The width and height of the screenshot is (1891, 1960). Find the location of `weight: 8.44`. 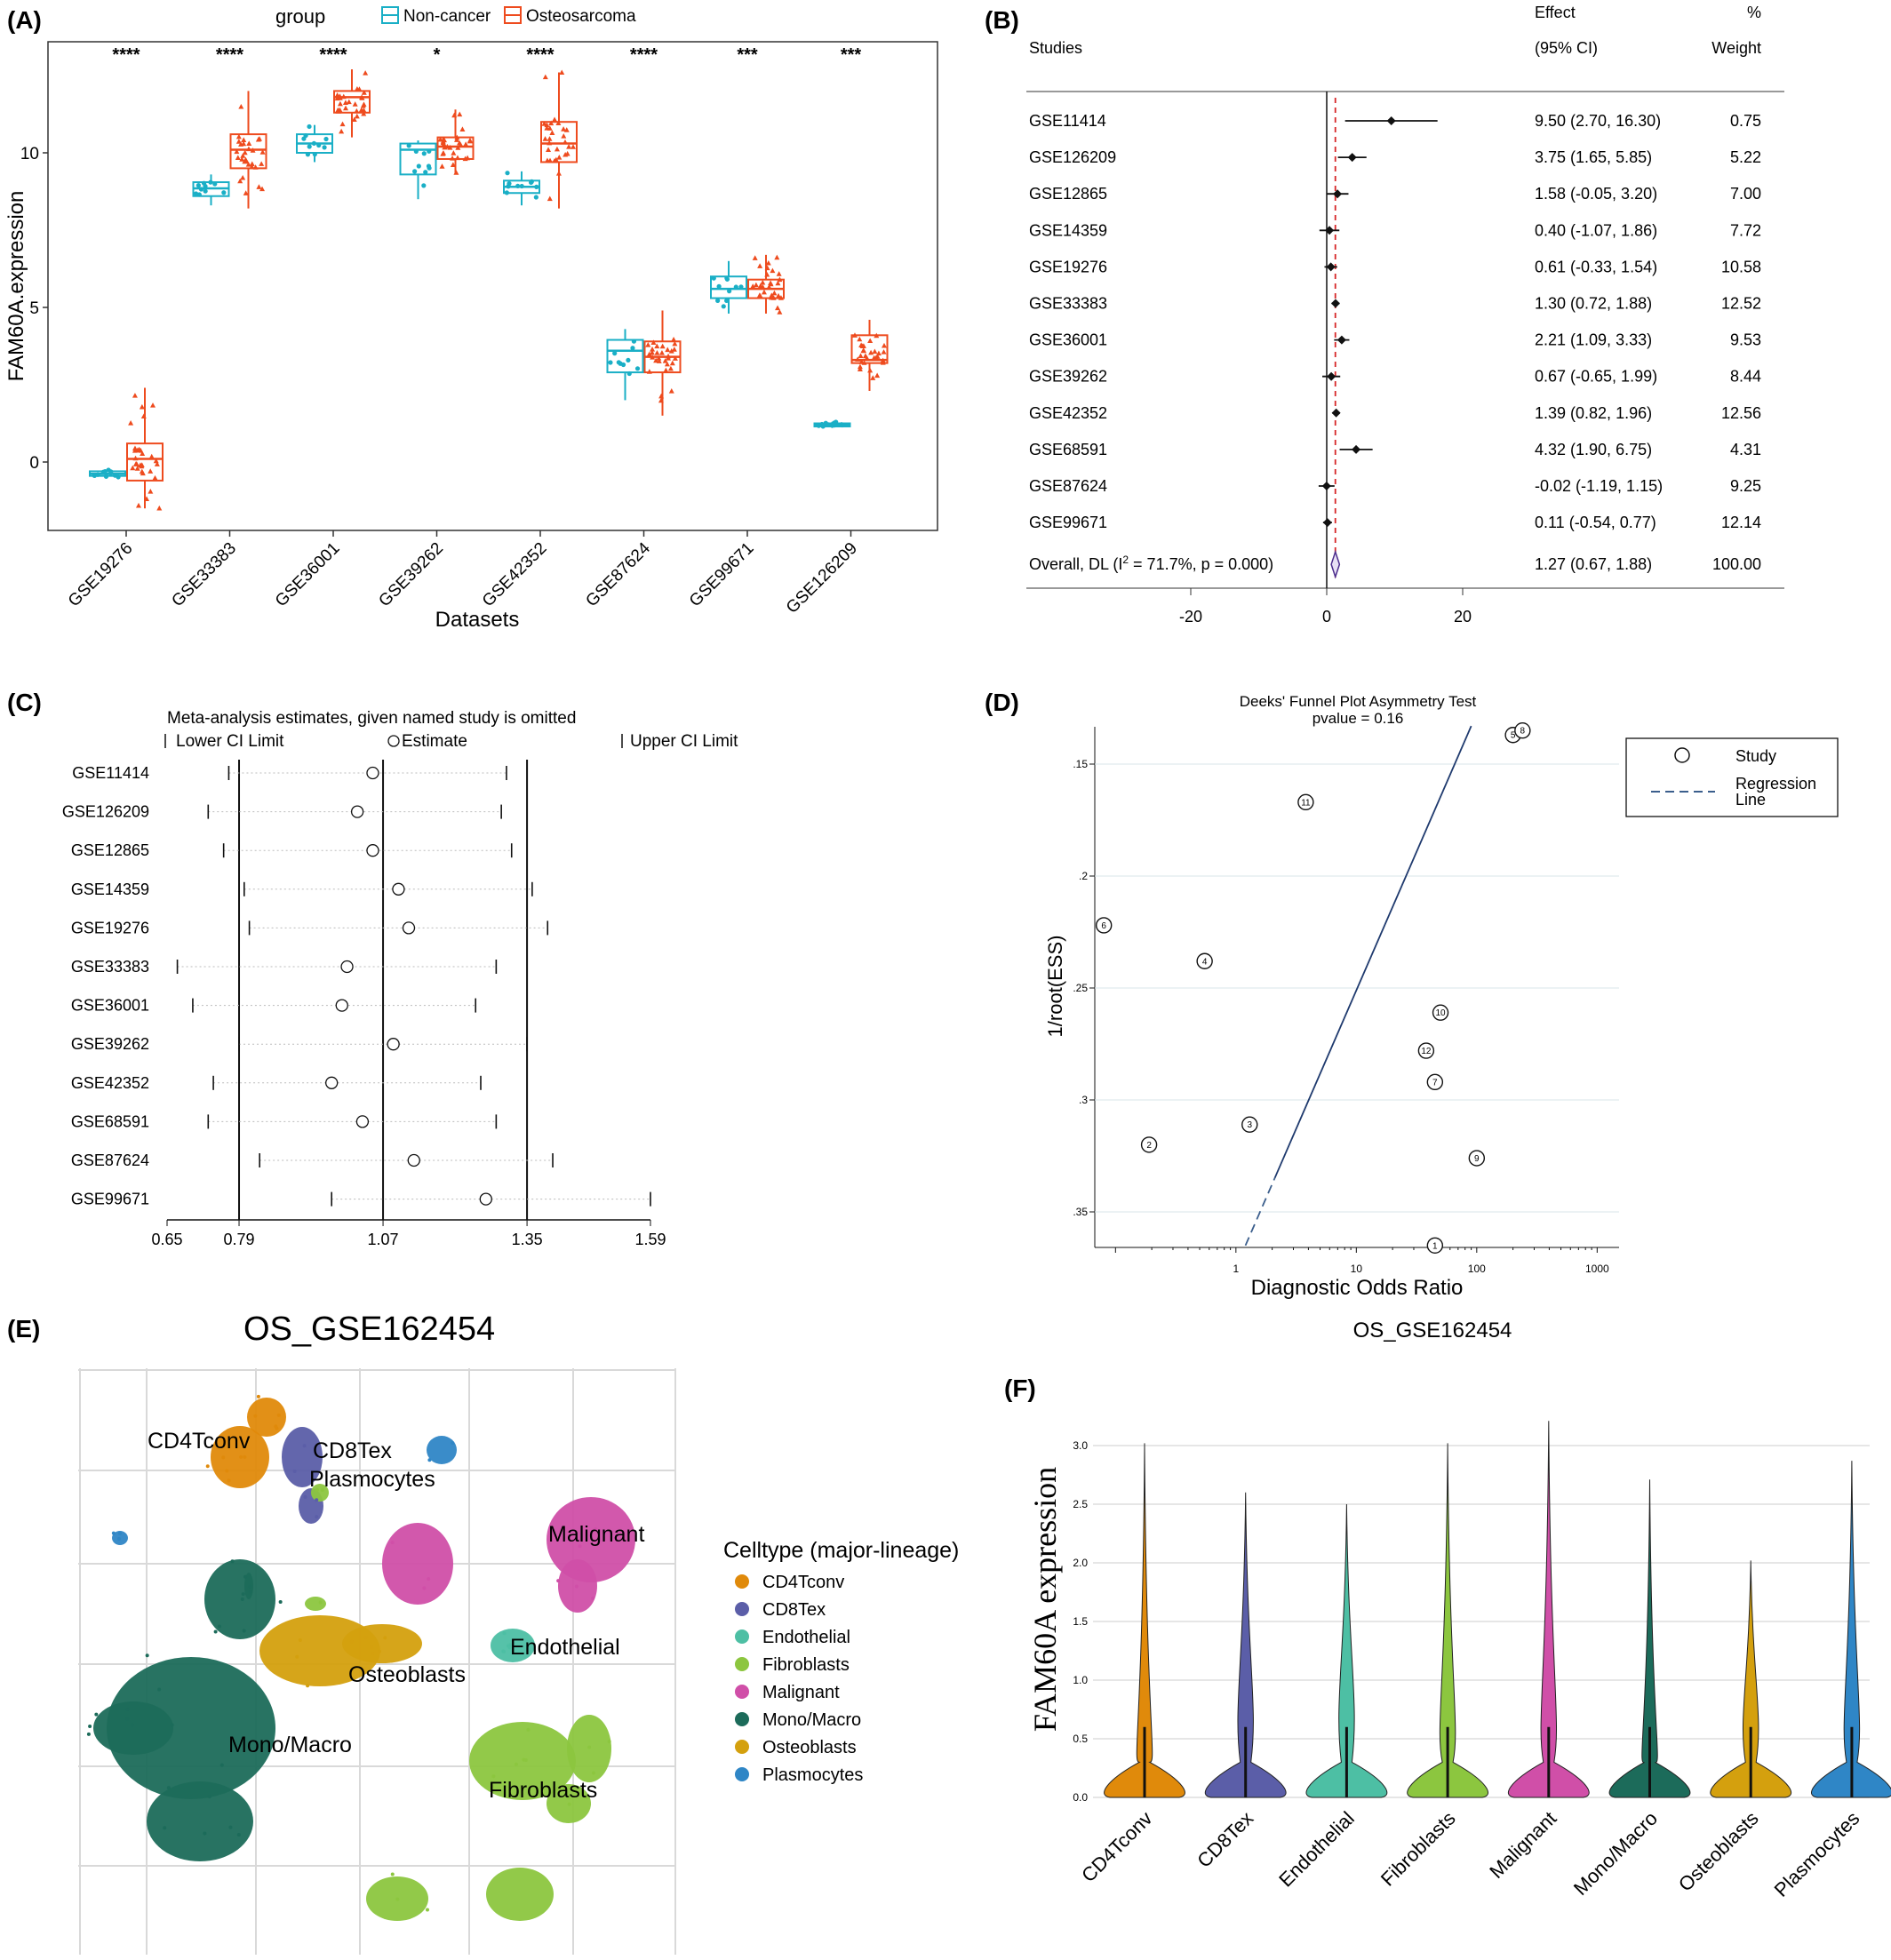

weight: 8.44 is located at coordinates (1746, 377).